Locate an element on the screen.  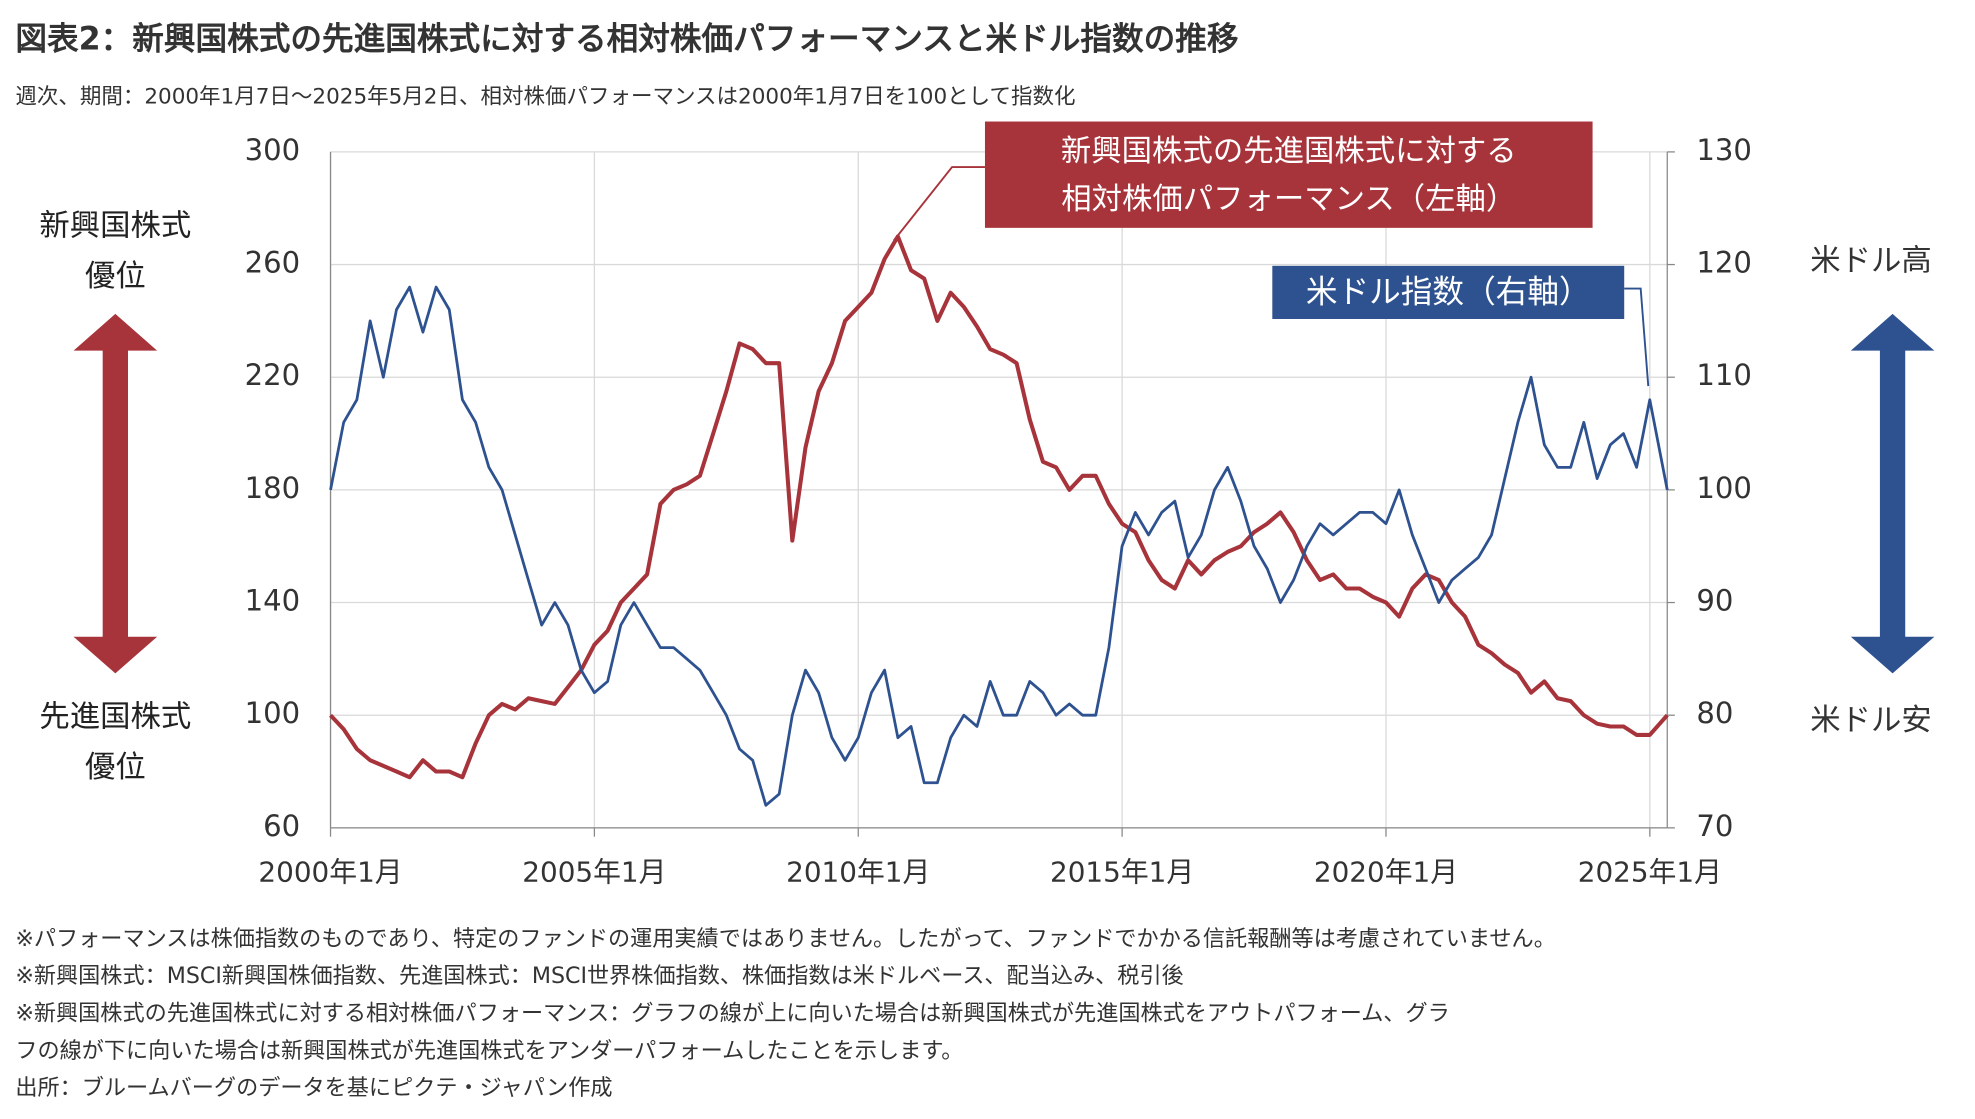
y-tick-label: 100 is located at coordinates (273, 713).